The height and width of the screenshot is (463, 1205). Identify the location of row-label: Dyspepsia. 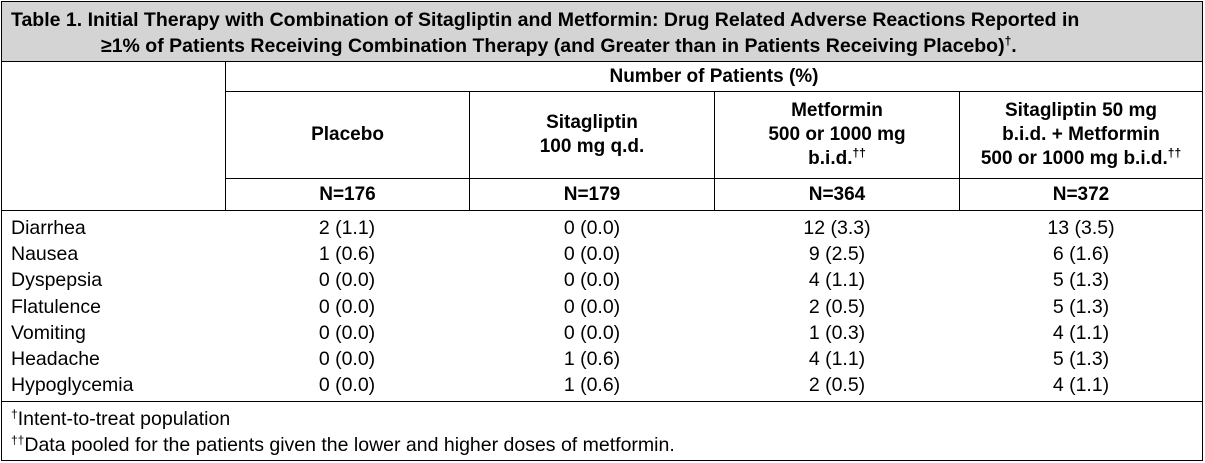
(57, 280).